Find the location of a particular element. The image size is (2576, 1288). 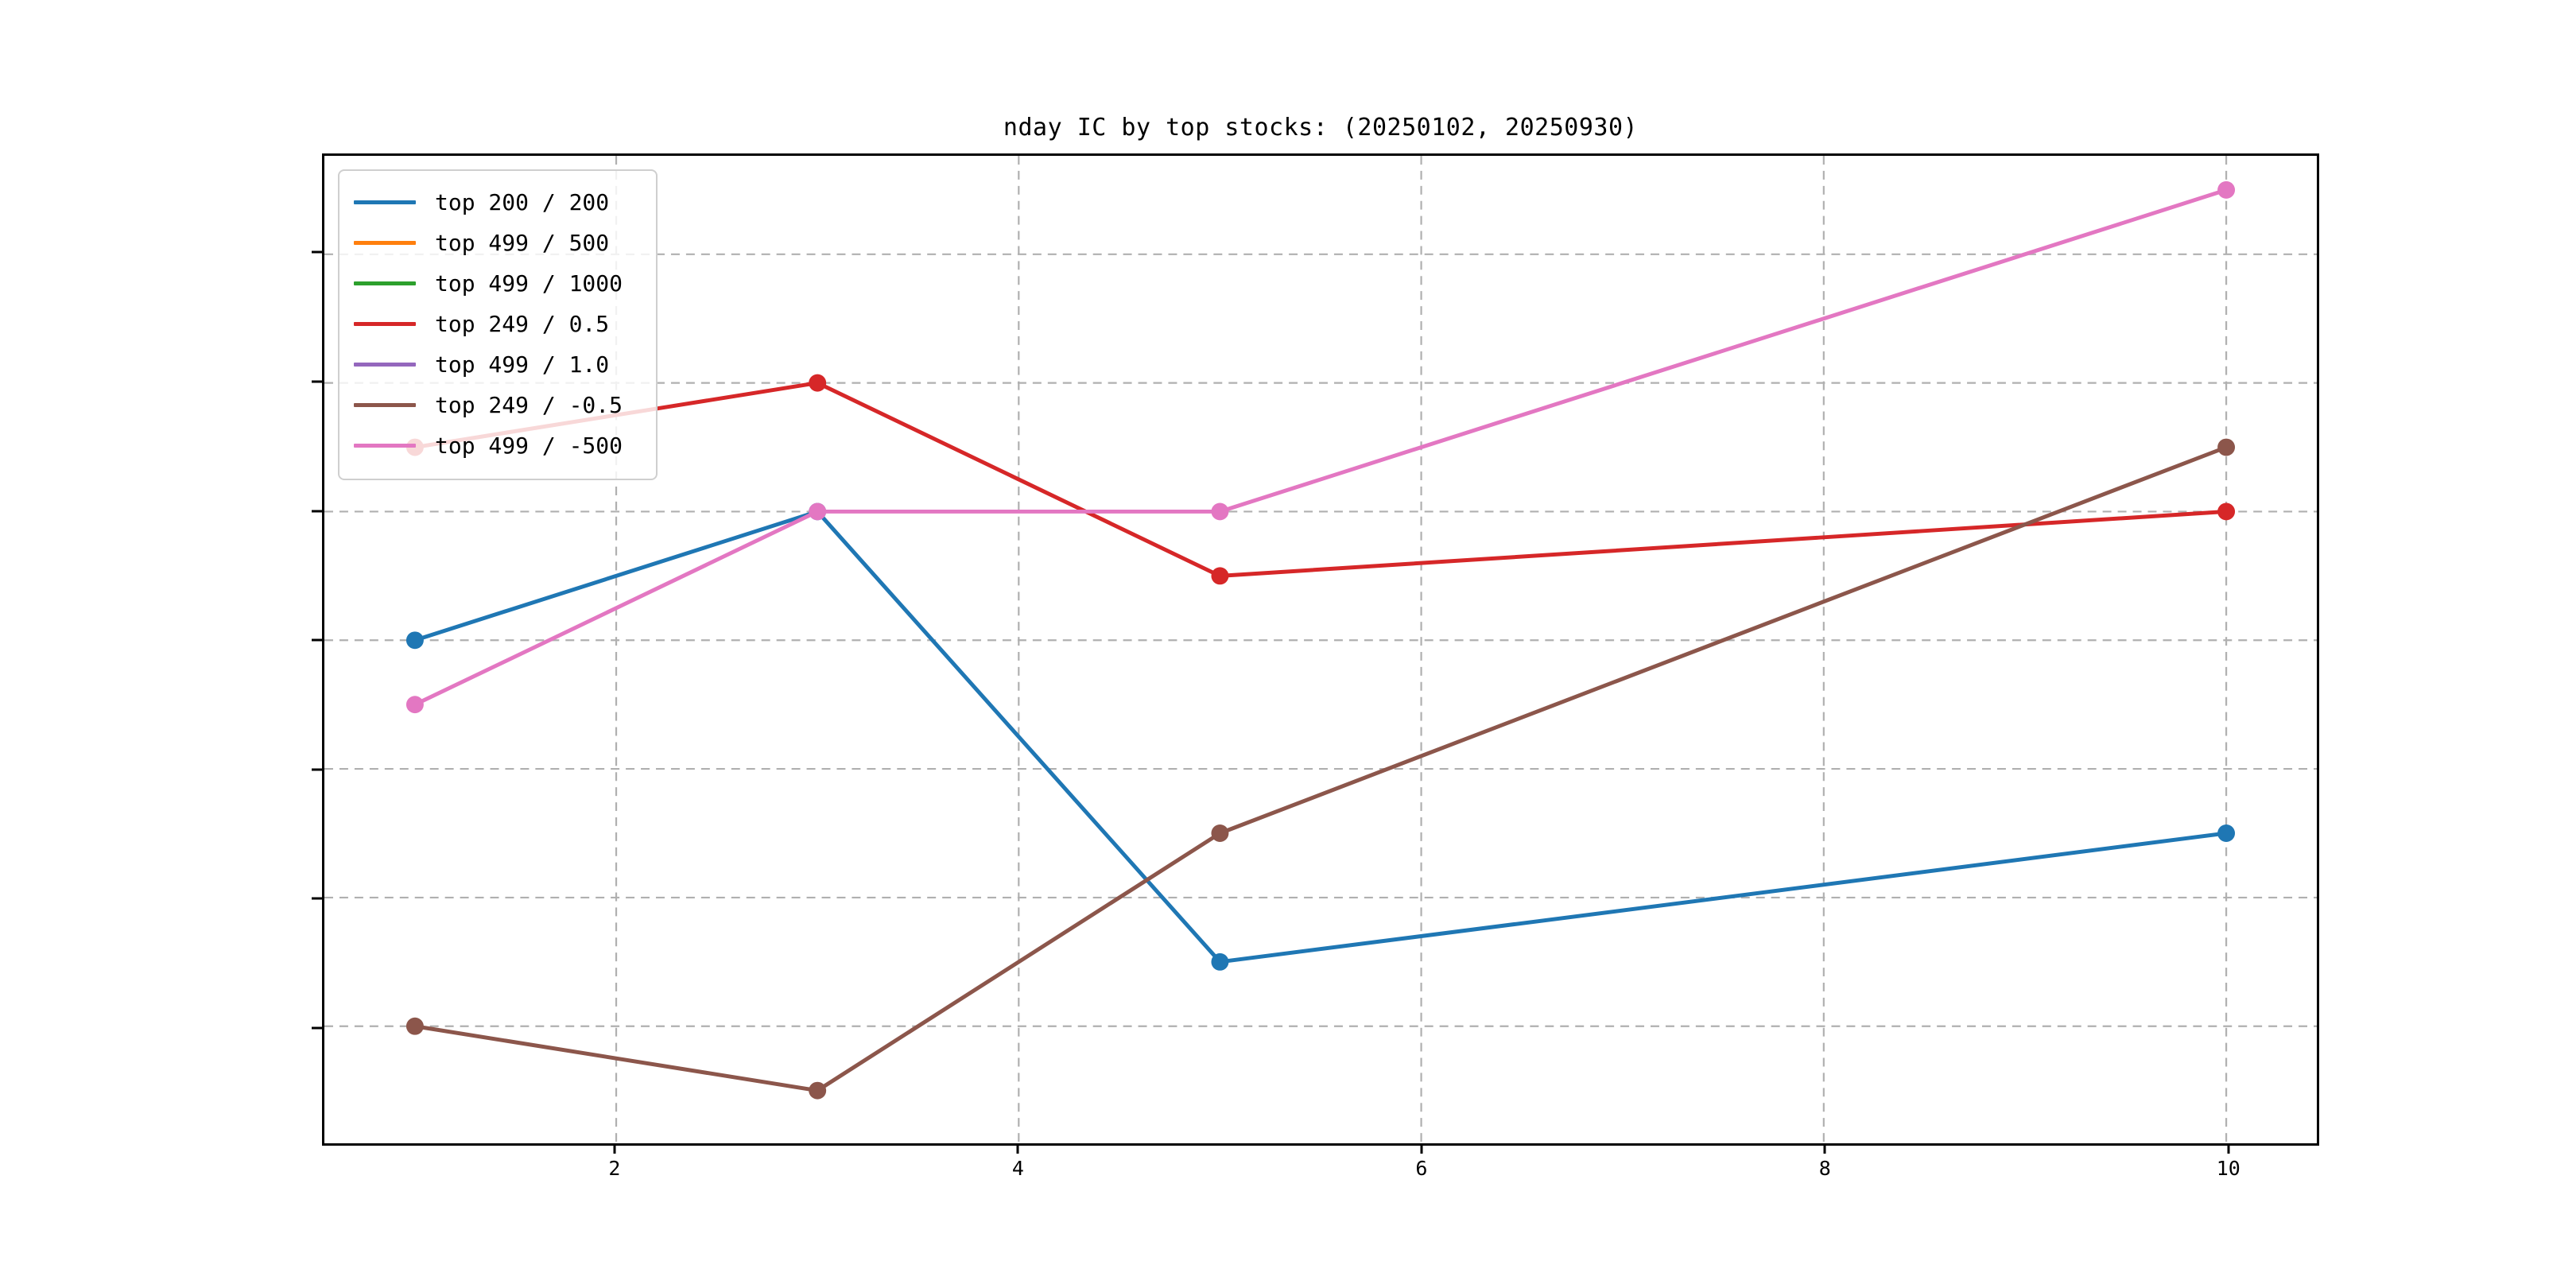

legend-item: top 499 / 1.0 is located at coordinates (498, 364).